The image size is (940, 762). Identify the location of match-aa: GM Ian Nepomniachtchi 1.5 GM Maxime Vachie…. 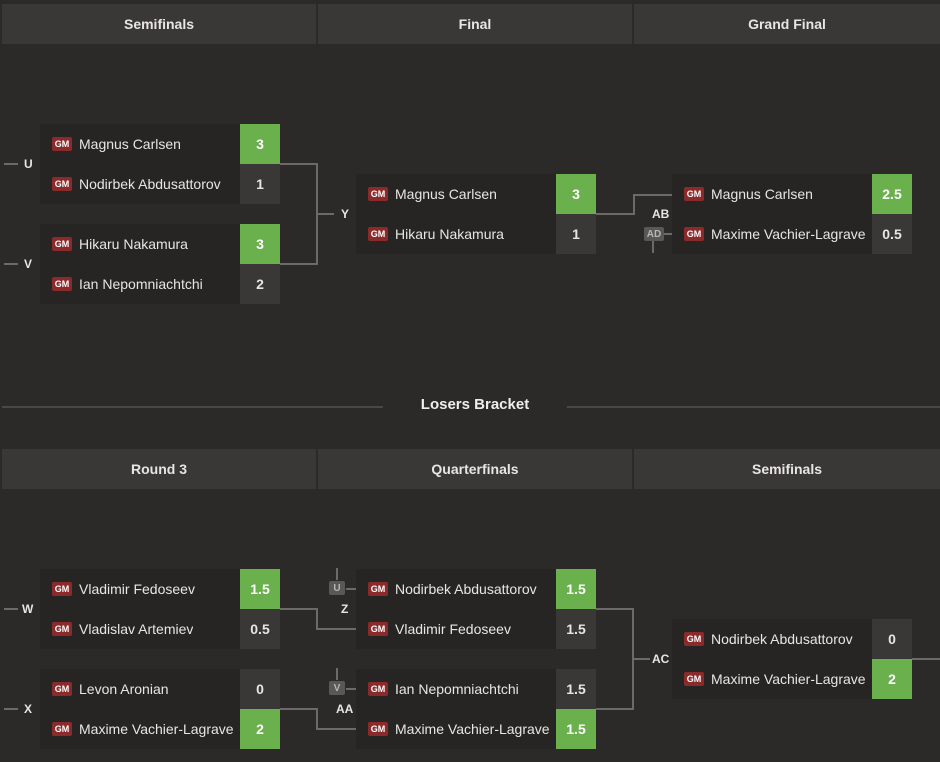
(476, 709).